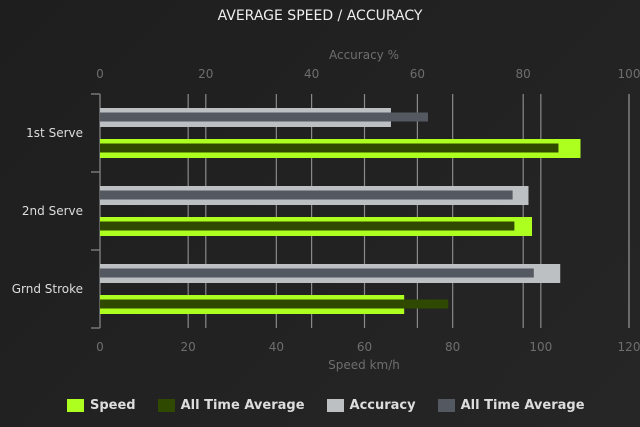 Image resolution: width=640 pixels, height=427 pixels. Describe the element at coordinates (276, 347) in the screenshot. I see `bottom-tick-label: 40` at that location.